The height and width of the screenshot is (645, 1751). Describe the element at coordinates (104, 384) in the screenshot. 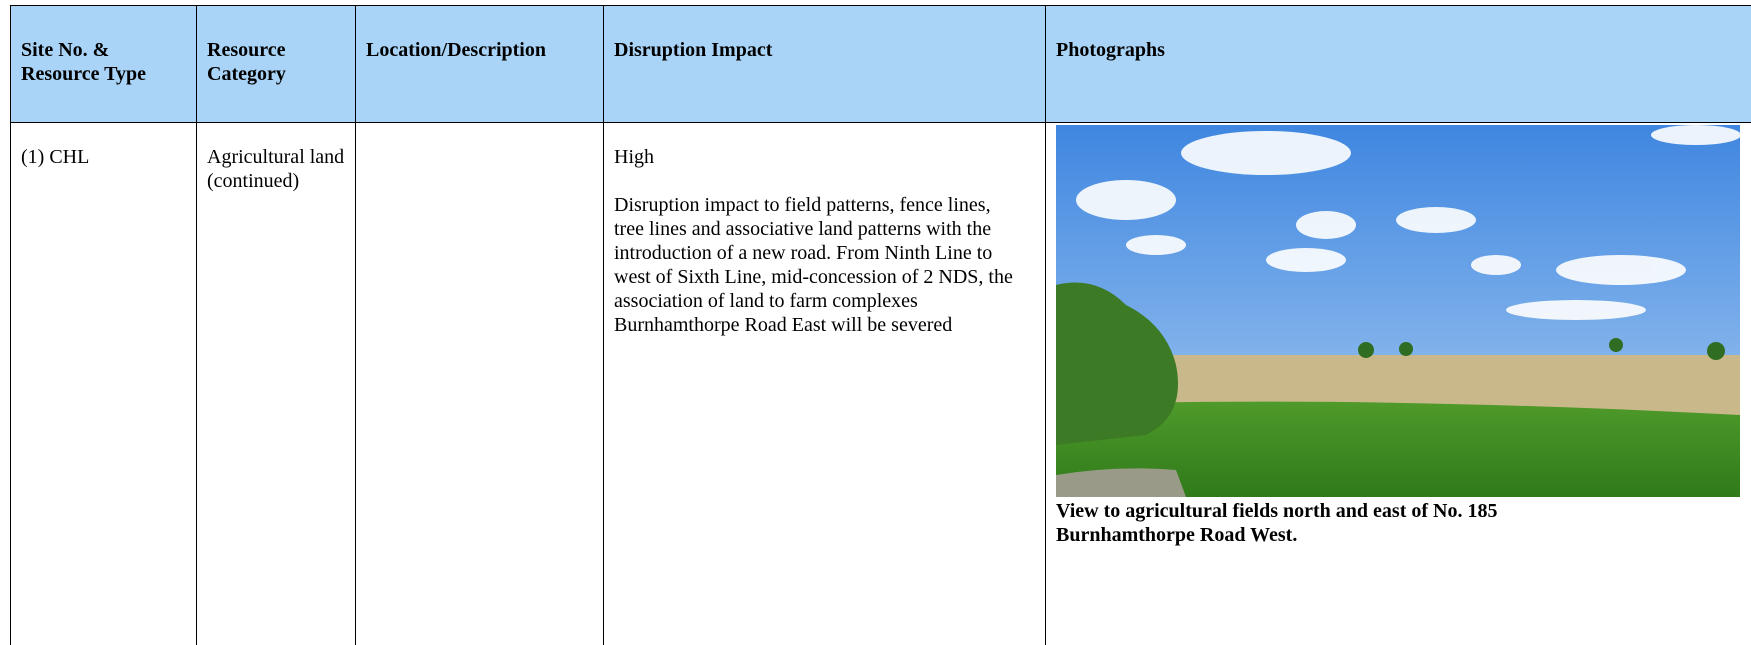

I see `site-cell: (1) CHL` at that location.